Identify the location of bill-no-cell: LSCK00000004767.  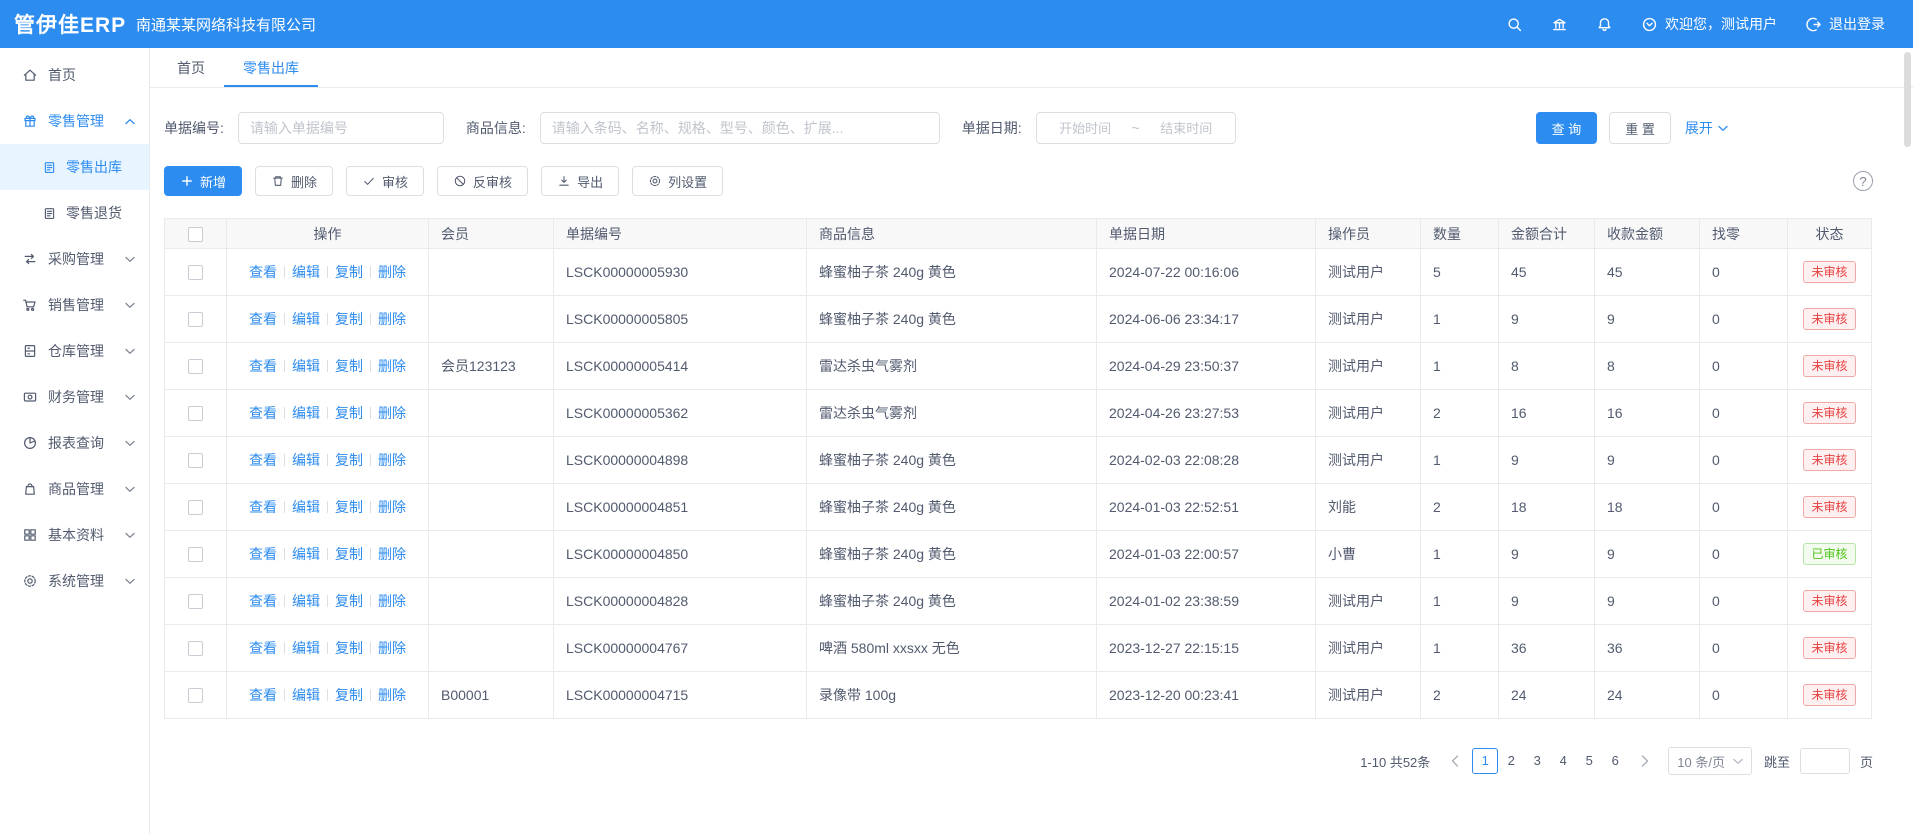
(680, 648).